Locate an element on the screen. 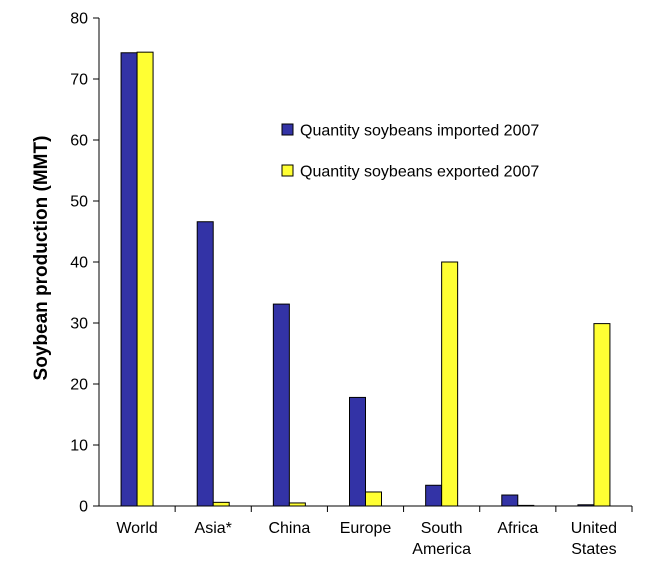 This screenshot has width=649, height=564. y-tick-label: 10 is located at coordinates (79, 446).